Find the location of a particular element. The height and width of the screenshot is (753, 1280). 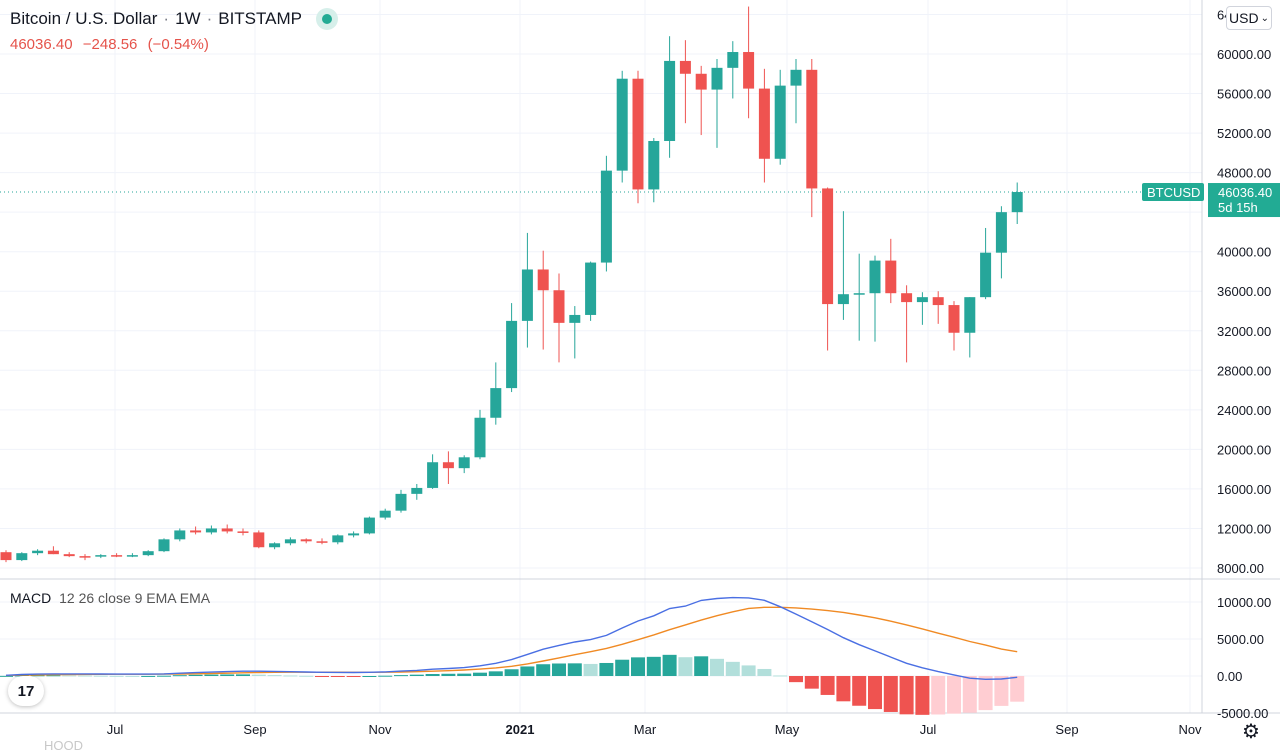

gear-icon: ⚙ is located at coordinates (1251, 731).